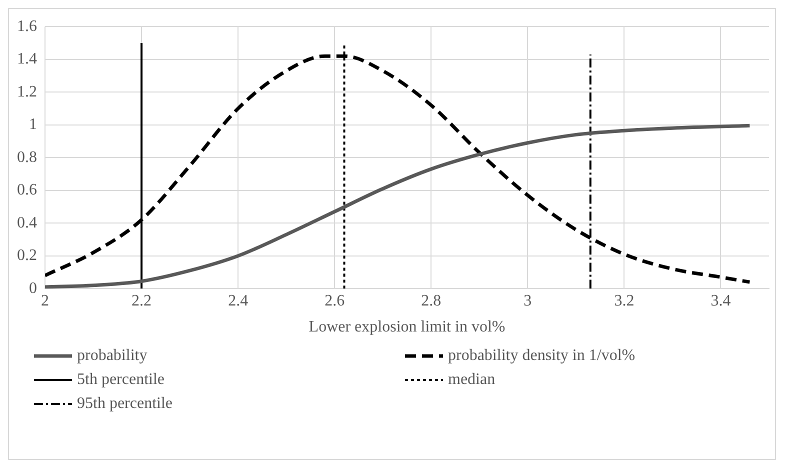  What do you see at coordinates (431, 301) in the screenshot?
I see `x-tick-label: 2.8` at bounding box center [431, 301].